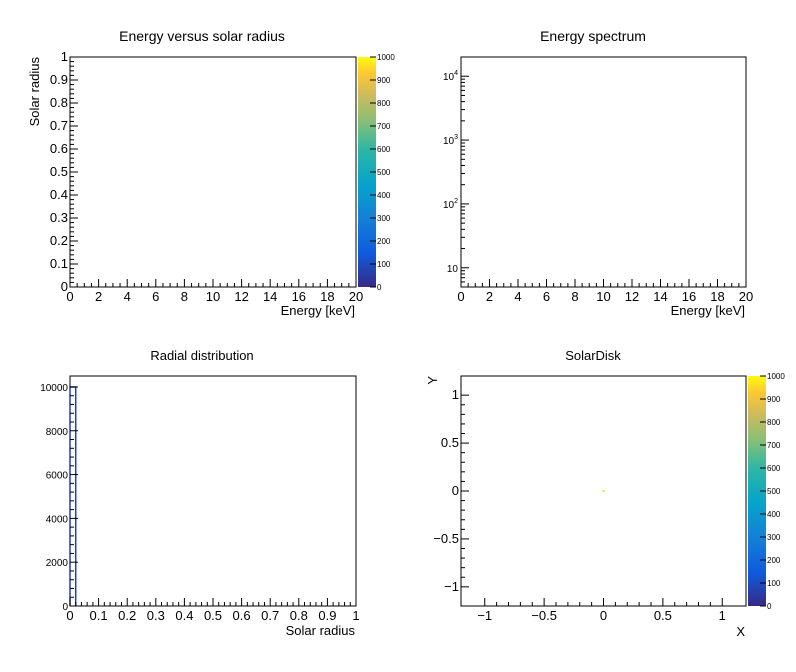 The width and height of the screenshot is (796, 672). Describe the element at coordinates (59, 498) in the screenshot. I see `y-axis: 0 2000 4000 6000 8000 10000` at that location.